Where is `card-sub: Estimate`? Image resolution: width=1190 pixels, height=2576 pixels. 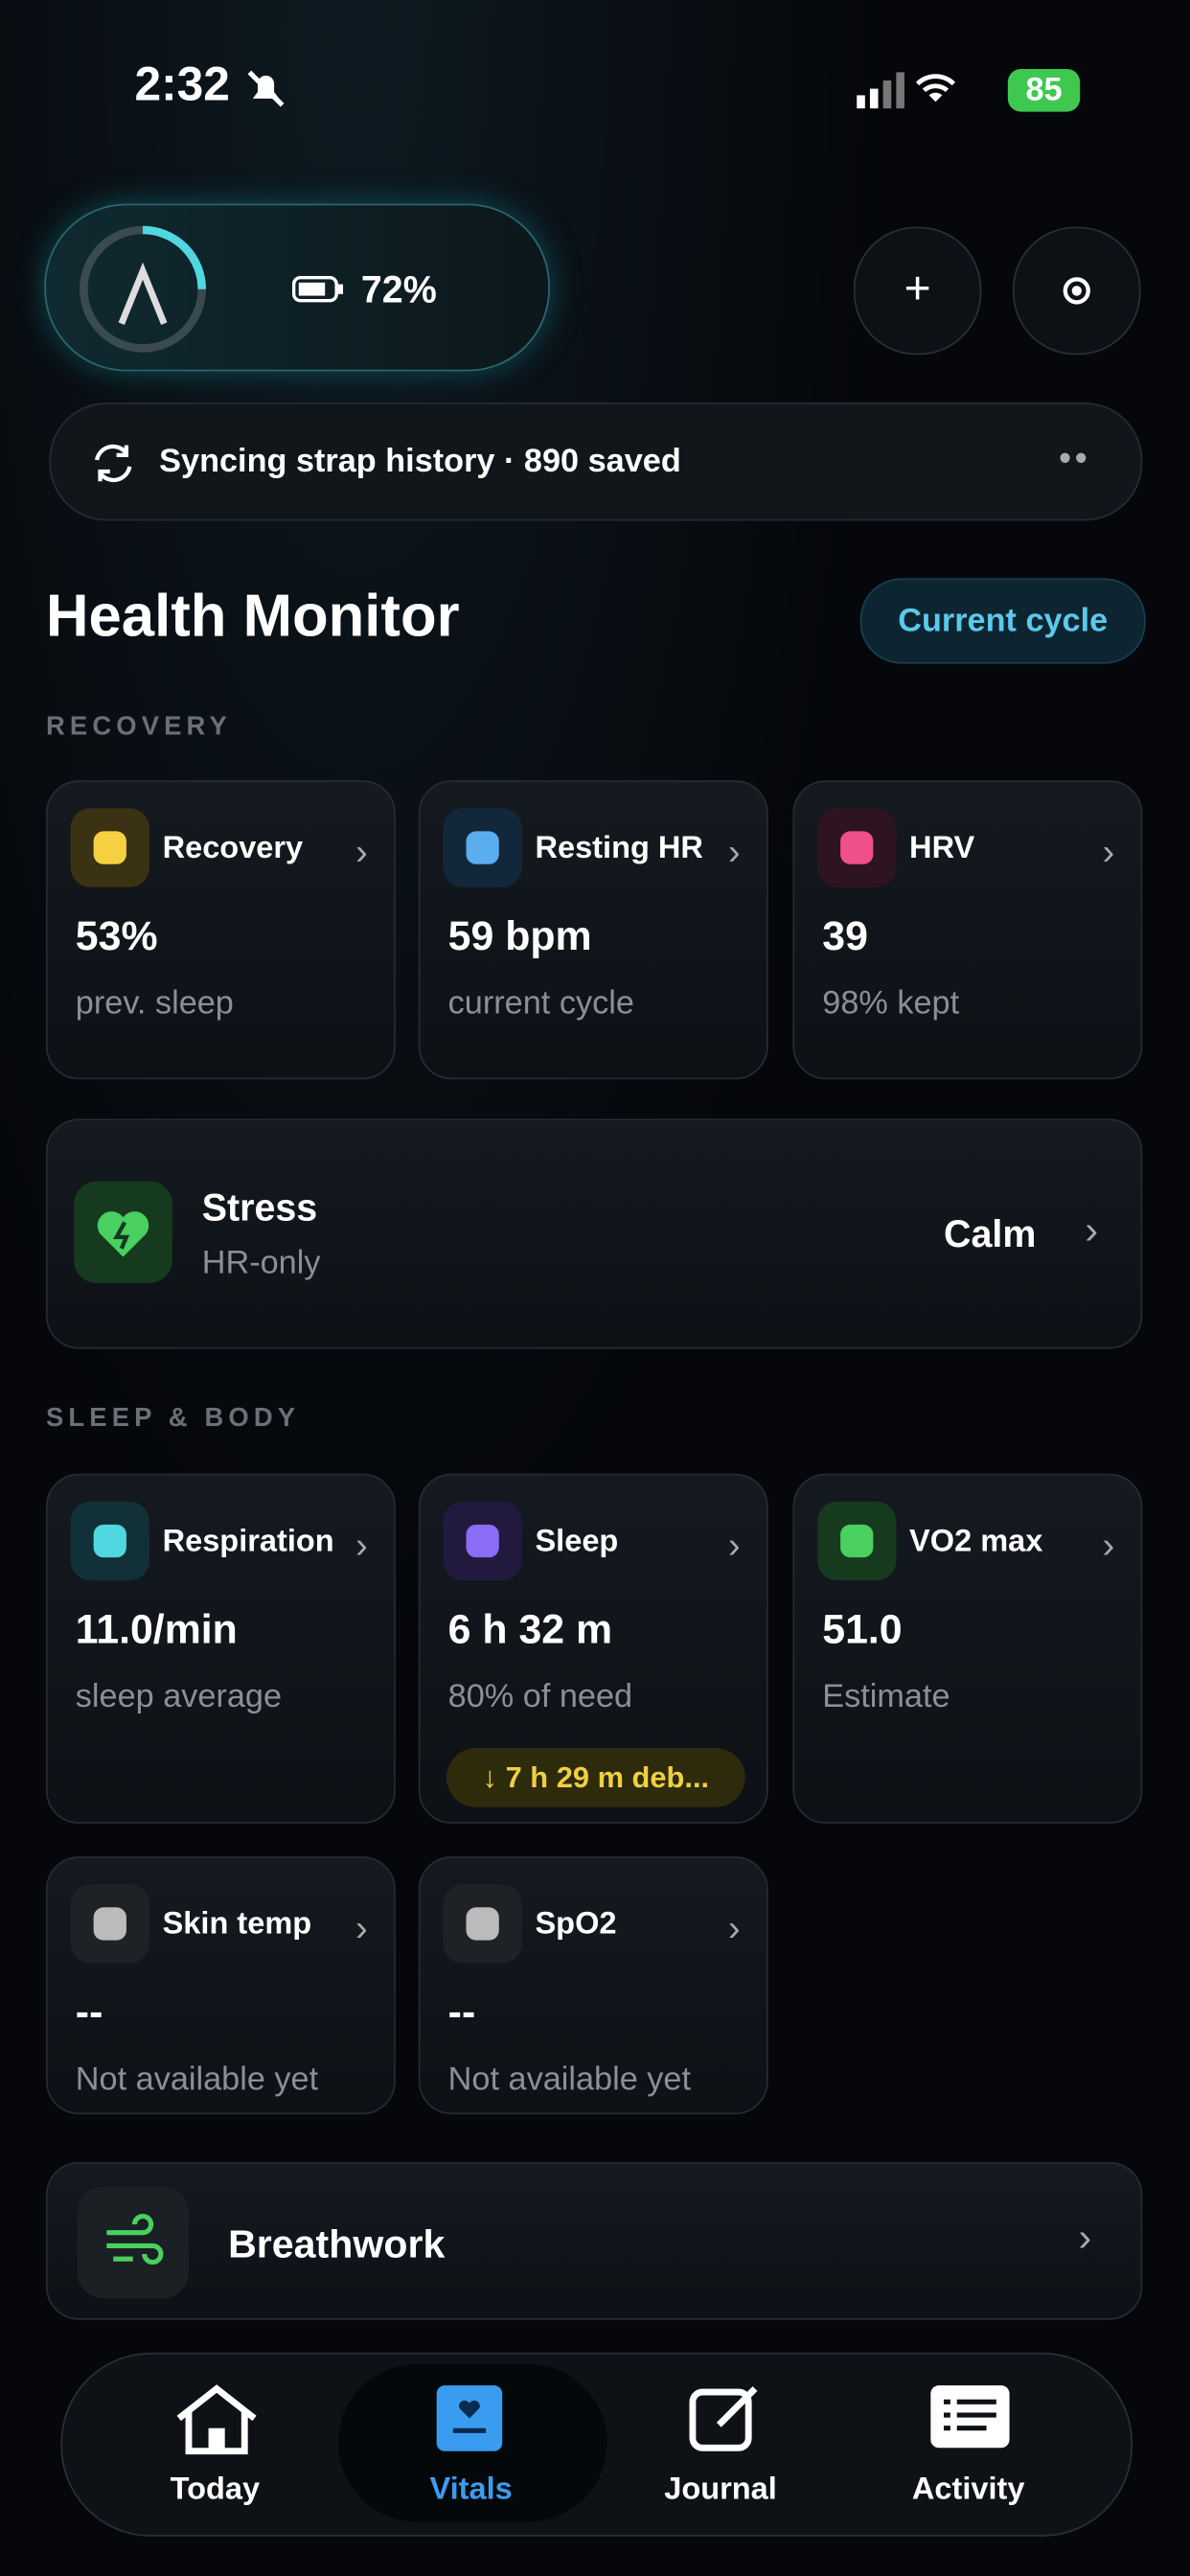
card-sub: Estimate is located at coordinates (886, 1697).